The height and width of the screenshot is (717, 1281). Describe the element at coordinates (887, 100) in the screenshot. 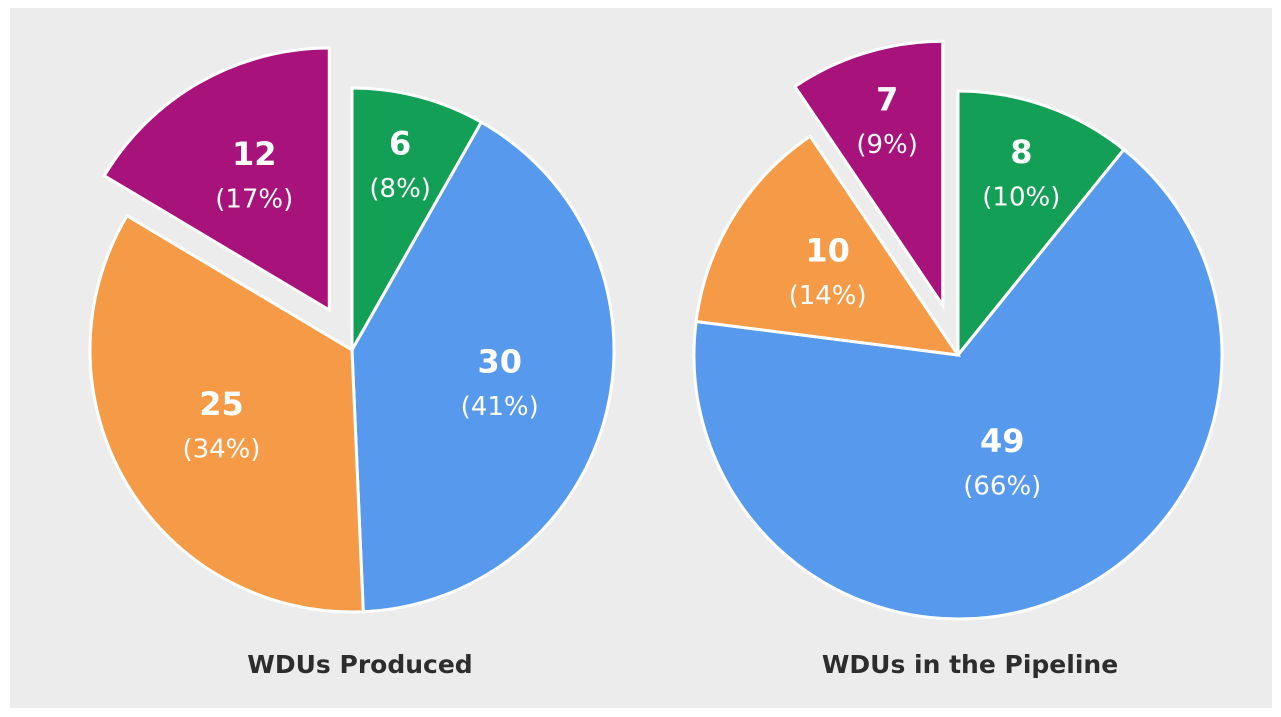

I see `value-label: 7` at that location.